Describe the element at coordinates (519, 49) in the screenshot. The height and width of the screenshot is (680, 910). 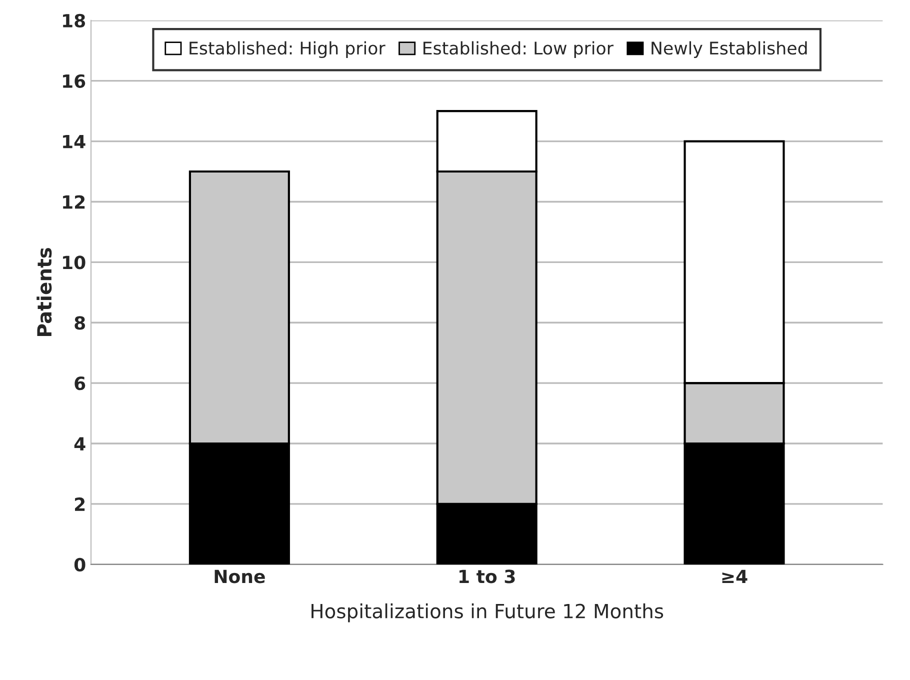
I see `legend-label: Established: Low prior` at that location.